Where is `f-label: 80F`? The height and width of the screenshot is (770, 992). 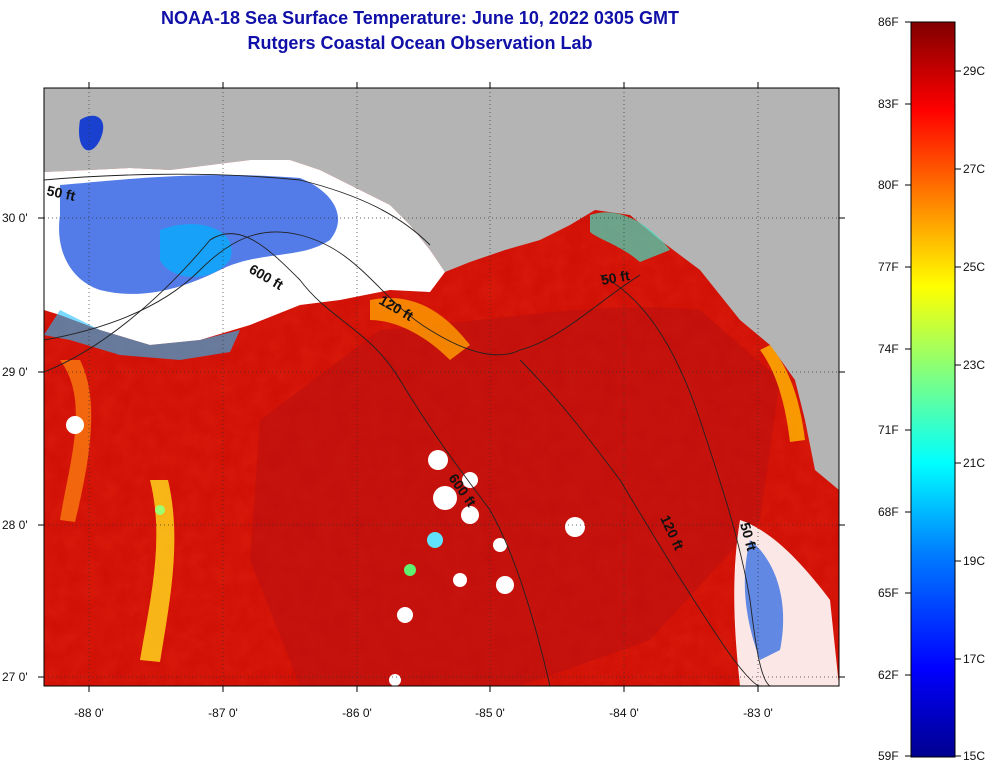
f-label: 80F is located at coordinates (888, 185).